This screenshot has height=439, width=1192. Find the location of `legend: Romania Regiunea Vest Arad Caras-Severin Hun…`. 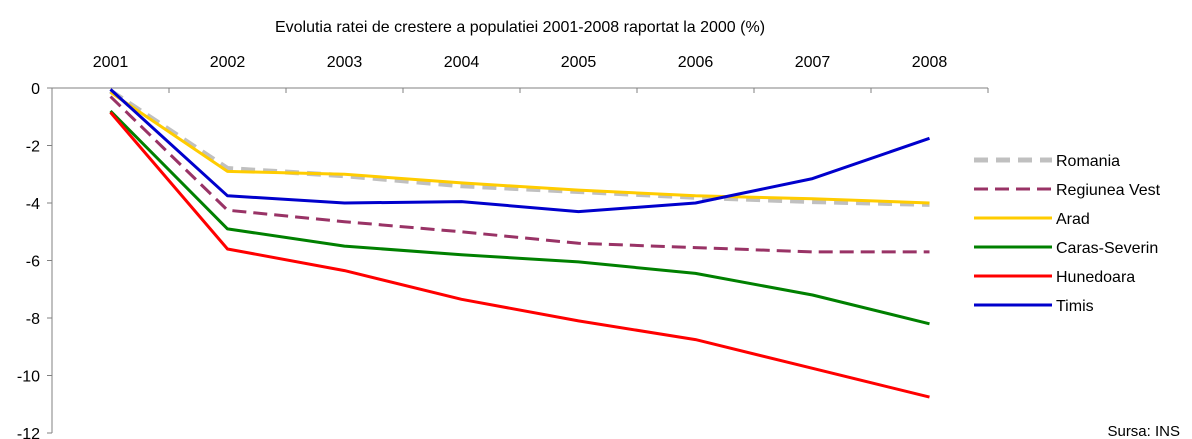

legend: Romania Regiunea Vest Arad Caras-Severin Hun… is located at coordinates (1067, 234).